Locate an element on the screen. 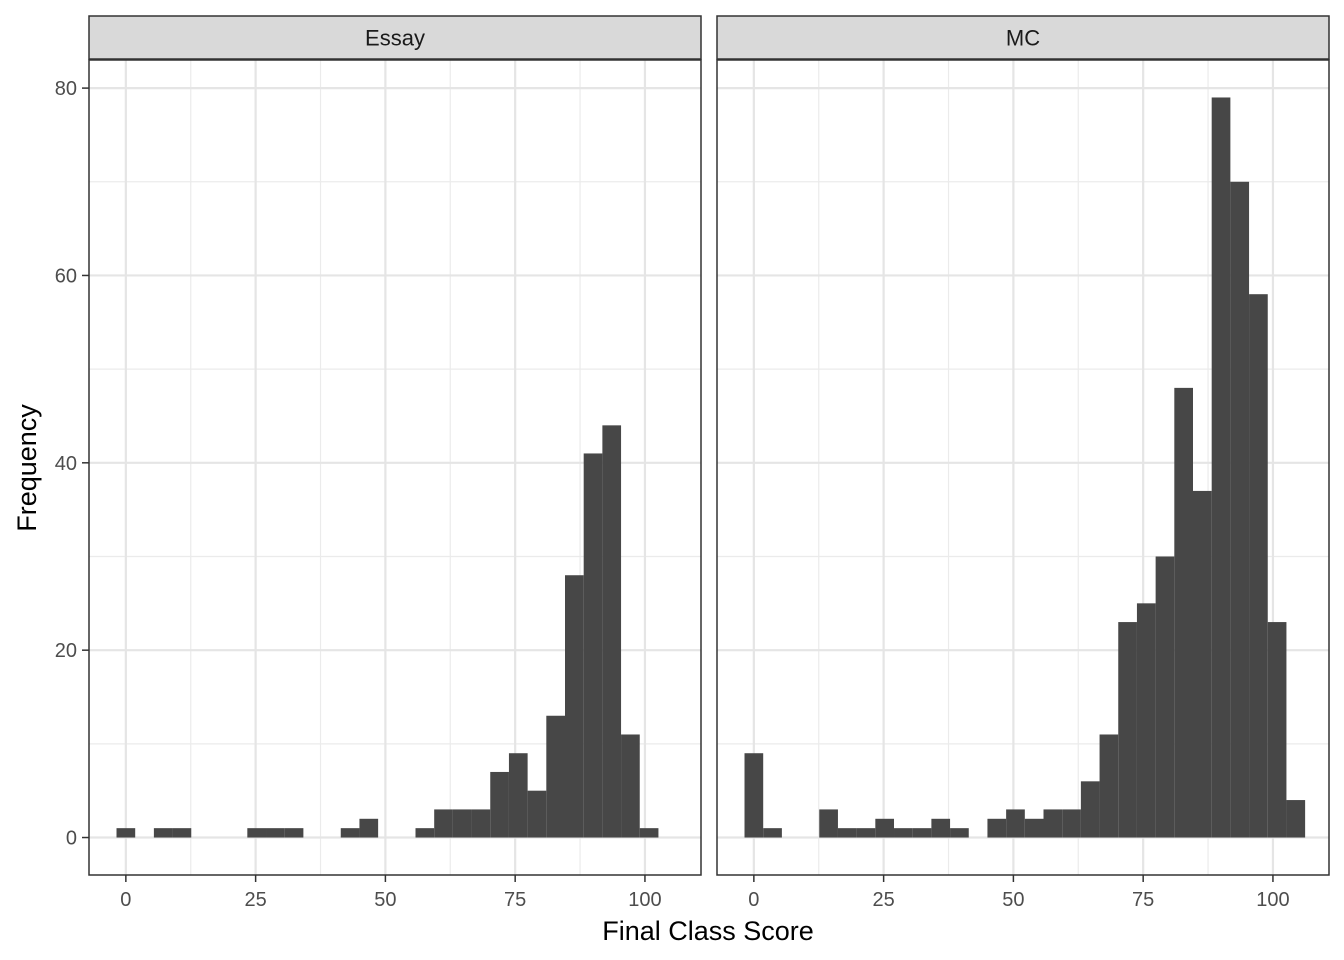 This screenshot has height=960, width=1344. x-axis-title: Final Class Score is located at coordinates (708, 931).